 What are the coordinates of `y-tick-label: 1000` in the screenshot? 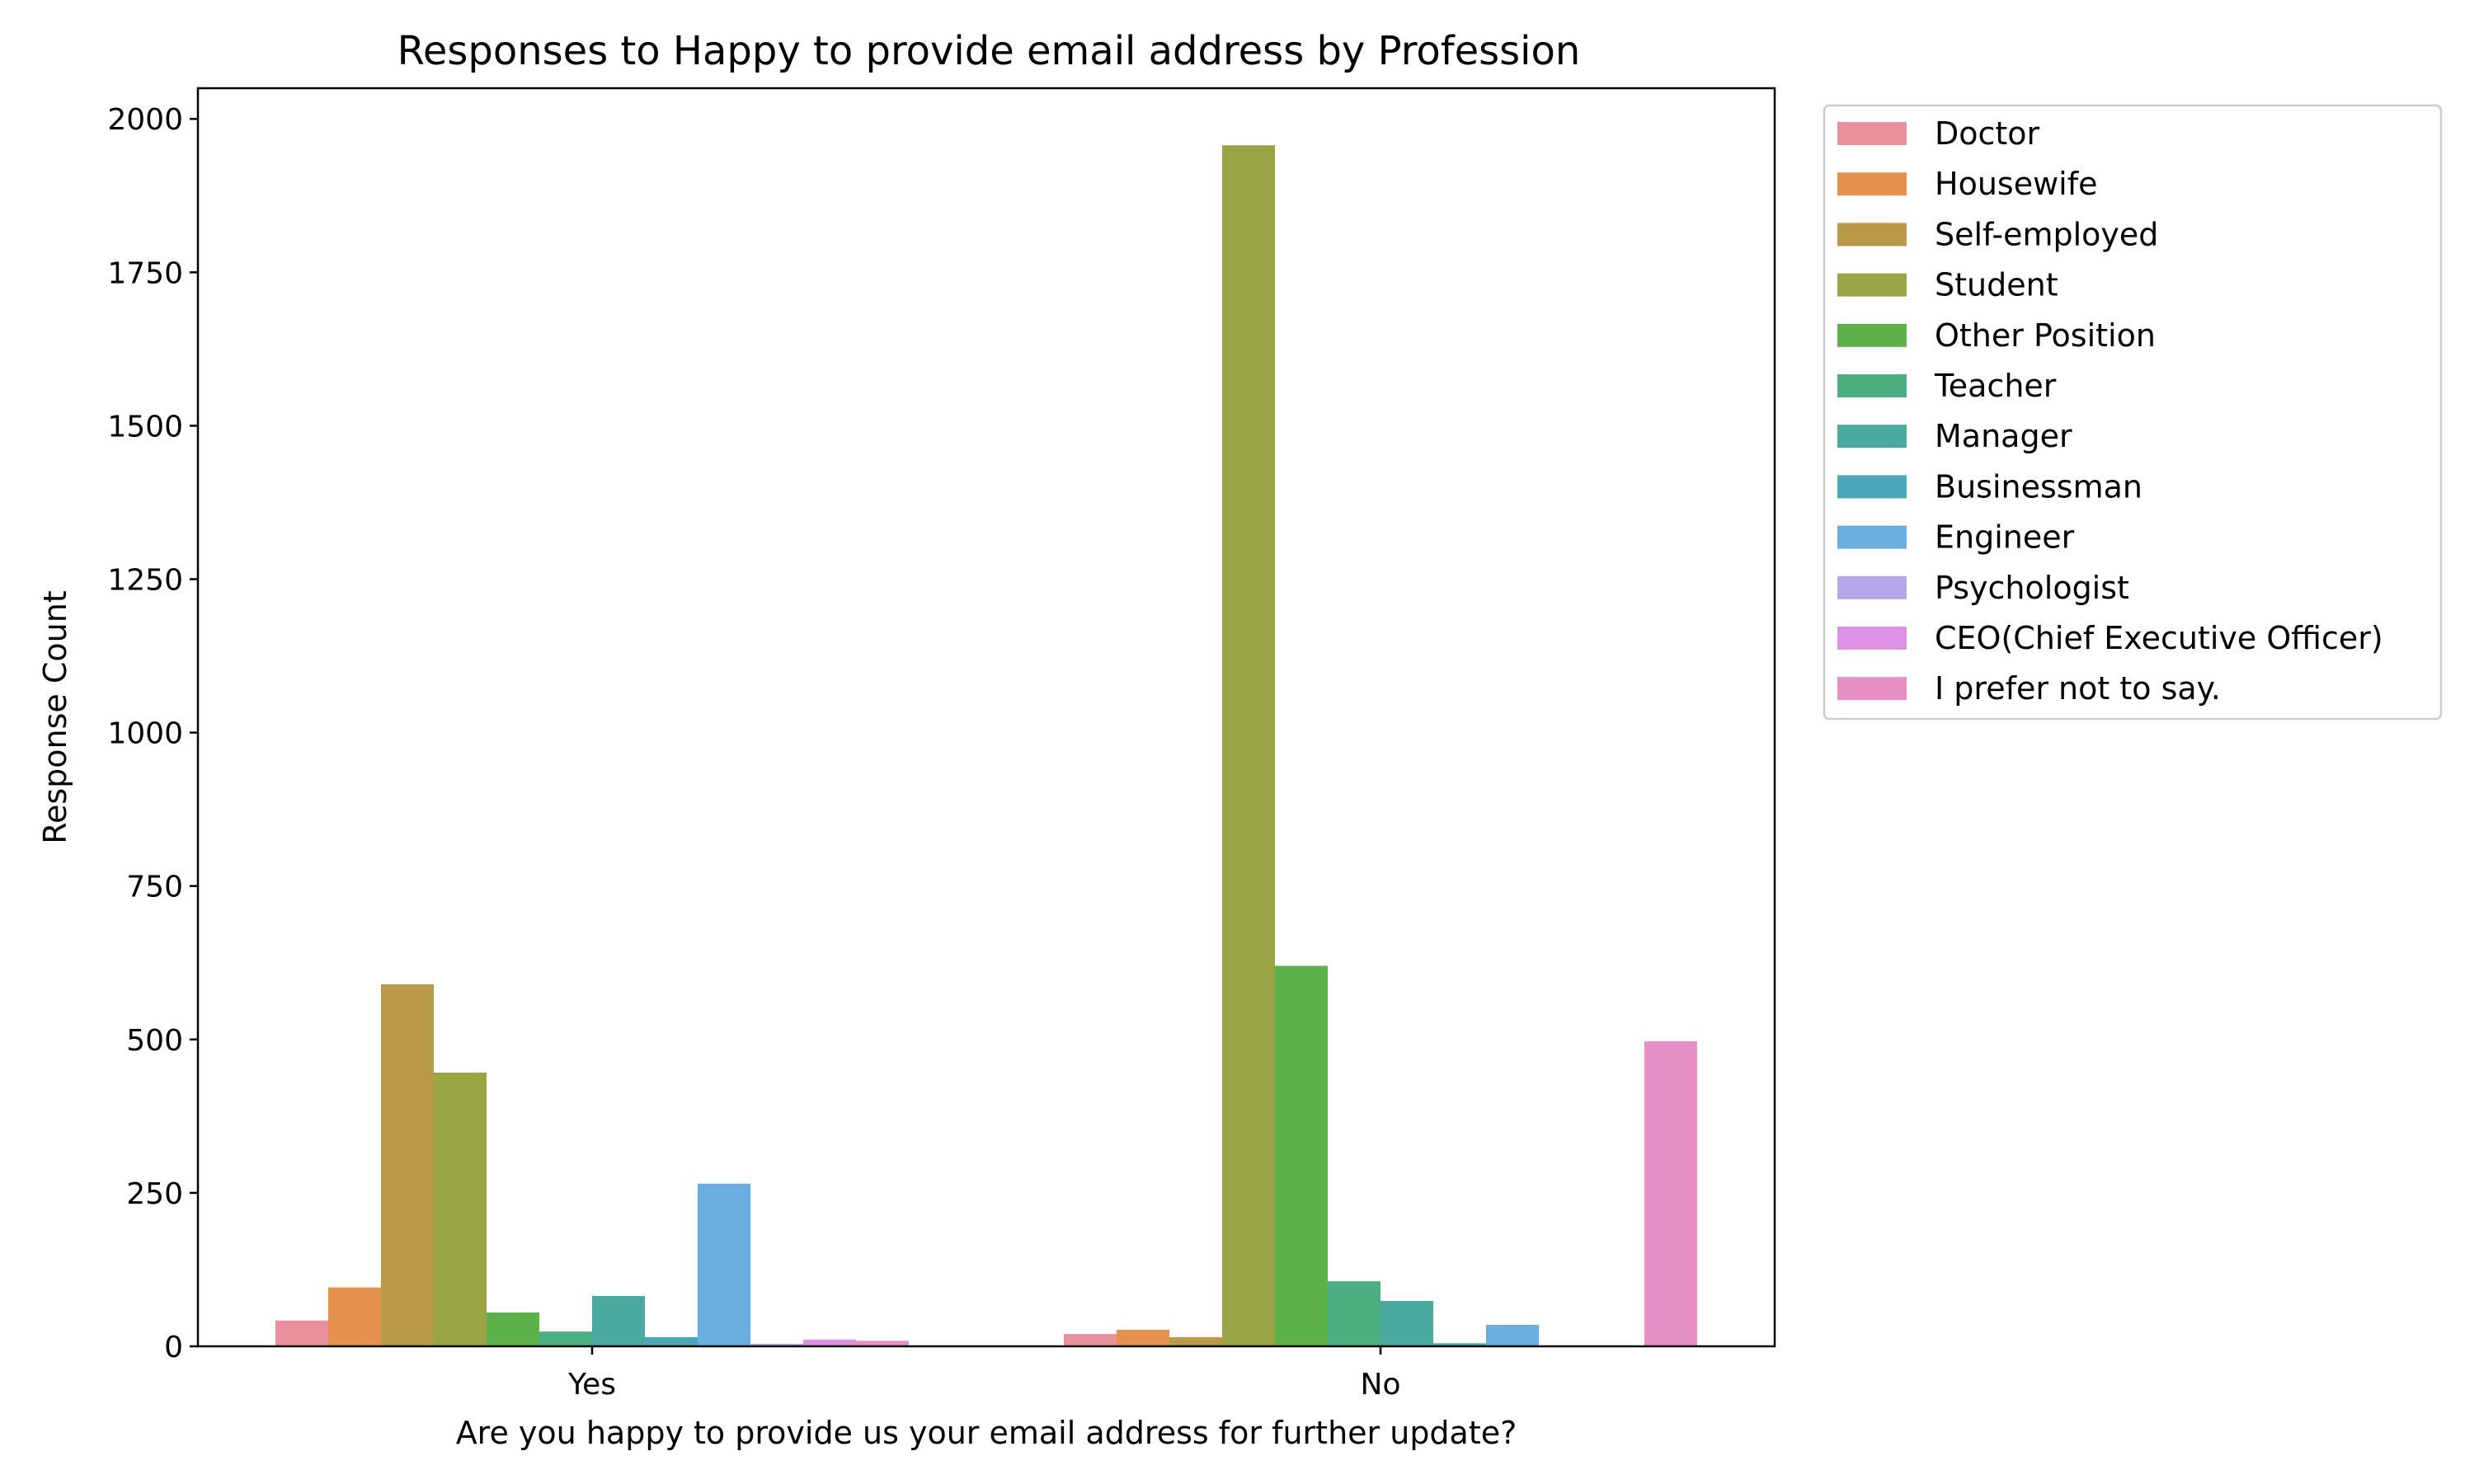 It's located at (145, 734).